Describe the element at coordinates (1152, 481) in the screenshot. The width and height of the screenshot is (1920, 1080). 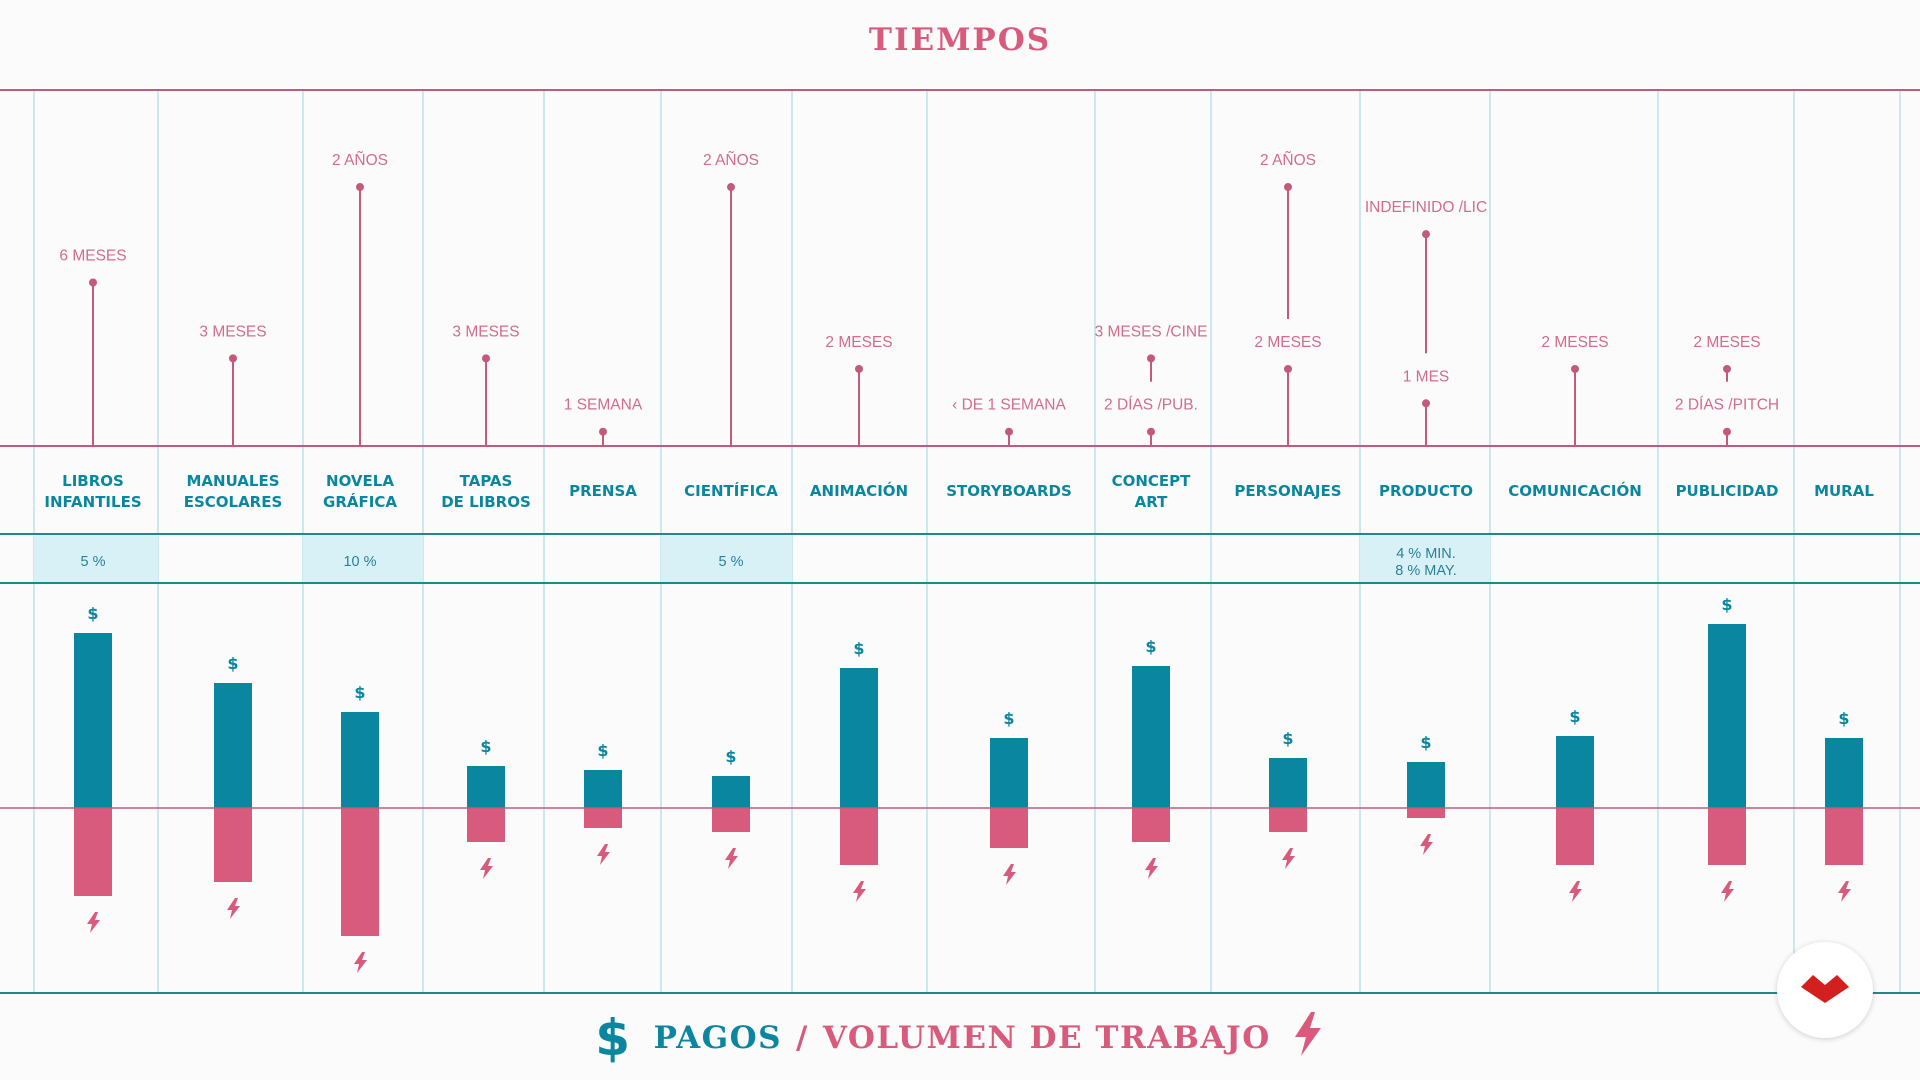
I see `category-label: CONCEPT` at that location.